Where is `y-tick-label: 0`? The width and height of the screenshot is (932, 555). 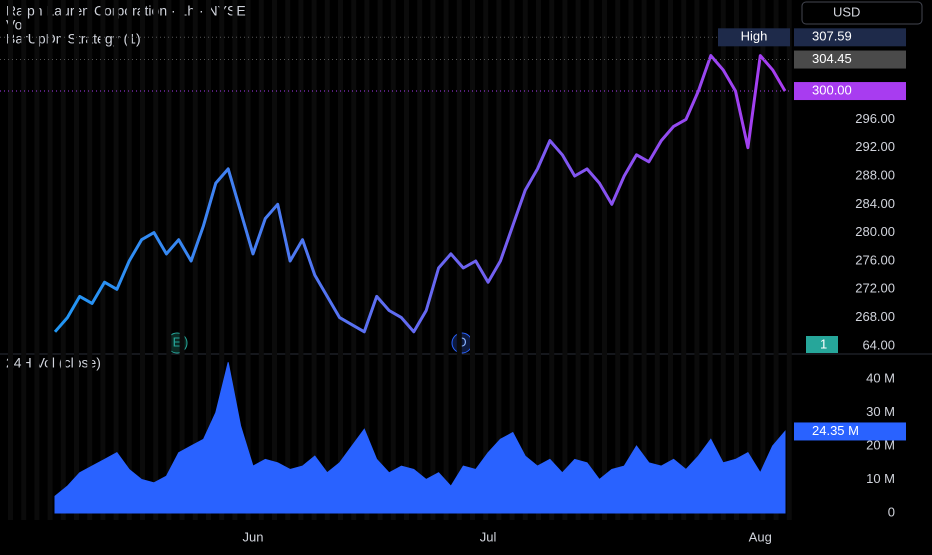
y-tick-label: 0 is located at coordinates (891, 511).